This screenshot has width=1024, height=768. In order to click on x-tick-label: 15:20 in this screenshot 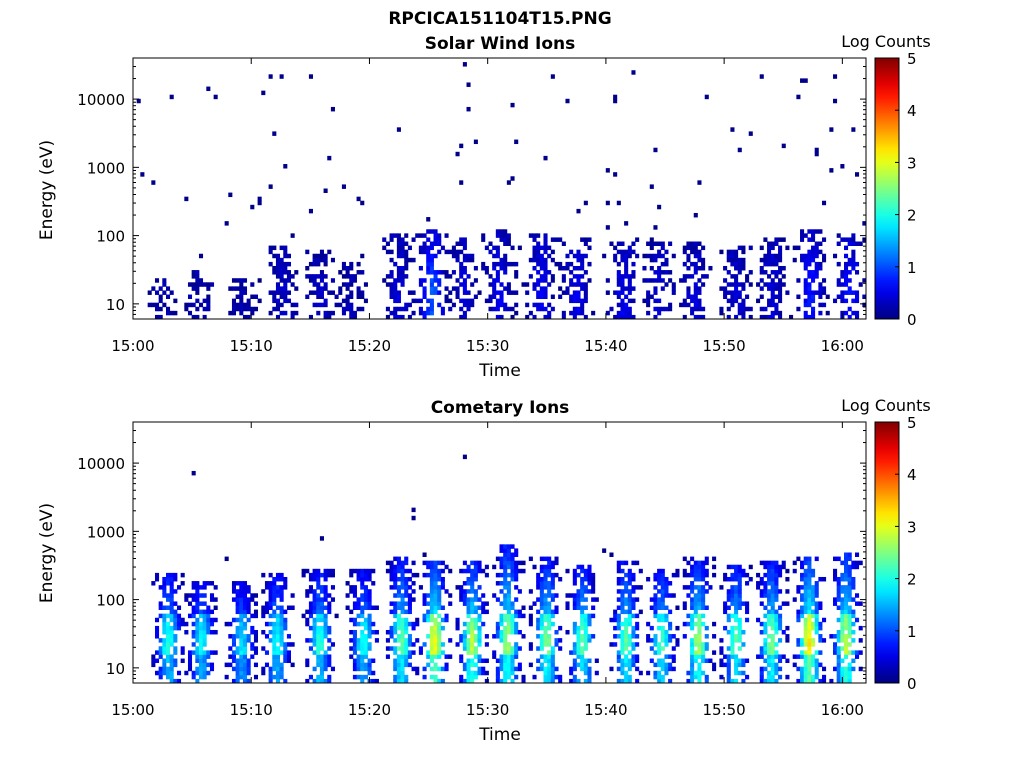, I will do `click(369, 346)`.